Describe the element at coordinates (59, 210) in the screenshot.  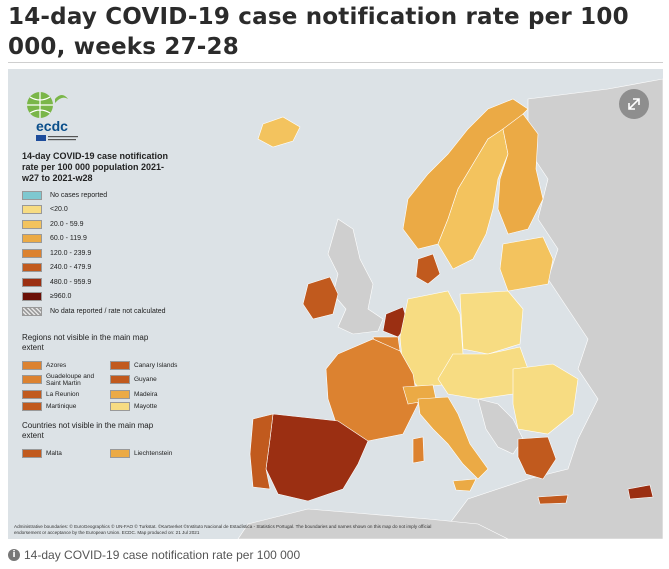
I see `legend-label: <20.0` at that location.